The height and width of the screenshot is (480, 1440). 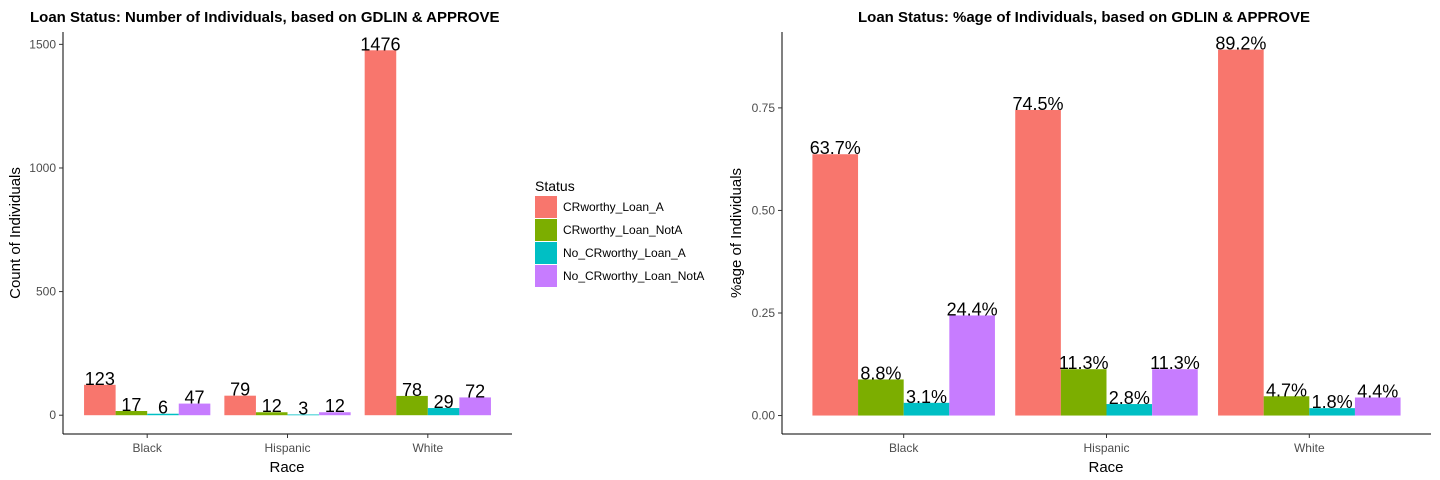 What do you see at coordinates (764, 108) in the screenshot?
I see `y-tick-label: 0.75` at bounding box center [764, 108].